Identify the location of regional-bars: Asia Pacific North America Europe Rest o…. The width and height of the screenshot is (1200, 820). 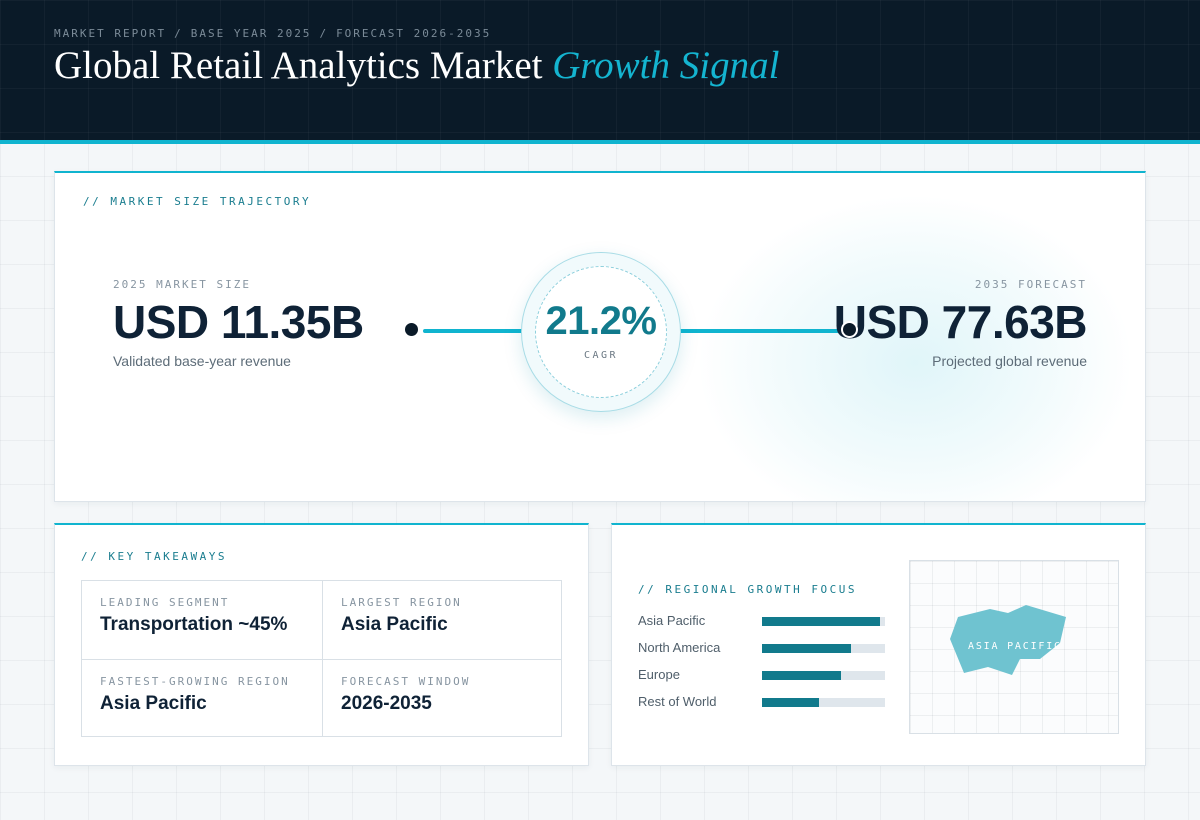
(763, 667).